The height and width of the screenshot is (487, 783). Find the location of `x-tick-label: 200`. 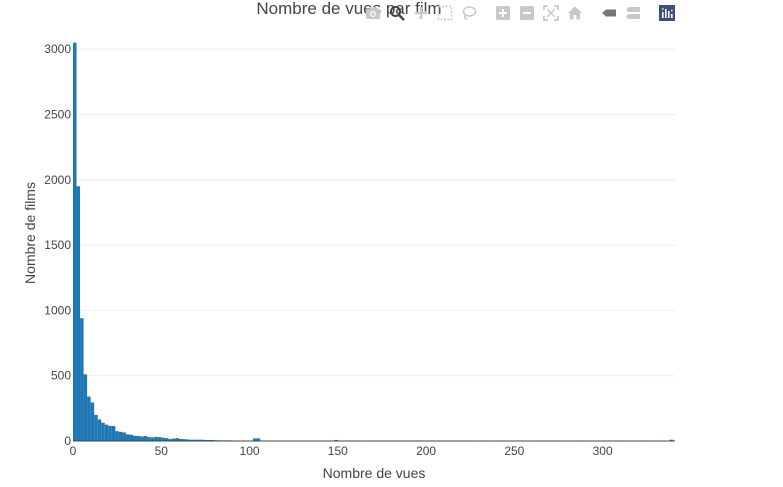

x-tick-label: 200 is located at coordinates (426, 451).